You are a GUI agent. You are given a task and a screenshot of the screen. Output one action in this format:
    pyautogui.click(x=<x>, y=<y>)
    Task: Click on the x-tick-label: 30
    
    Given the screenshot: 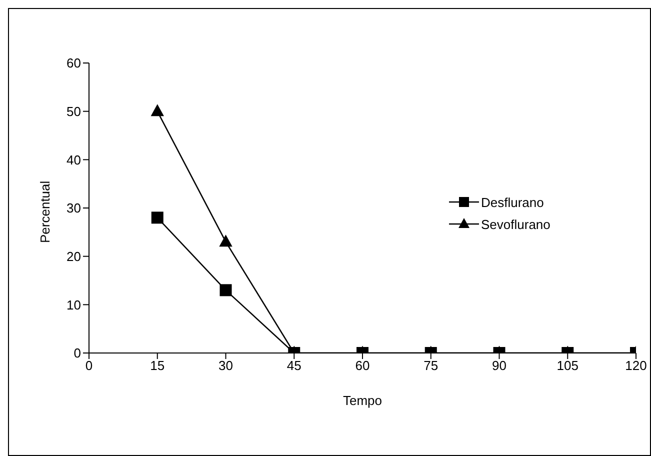 What is the action you would take?
    pyautogui.click(x=225, y=366)
    